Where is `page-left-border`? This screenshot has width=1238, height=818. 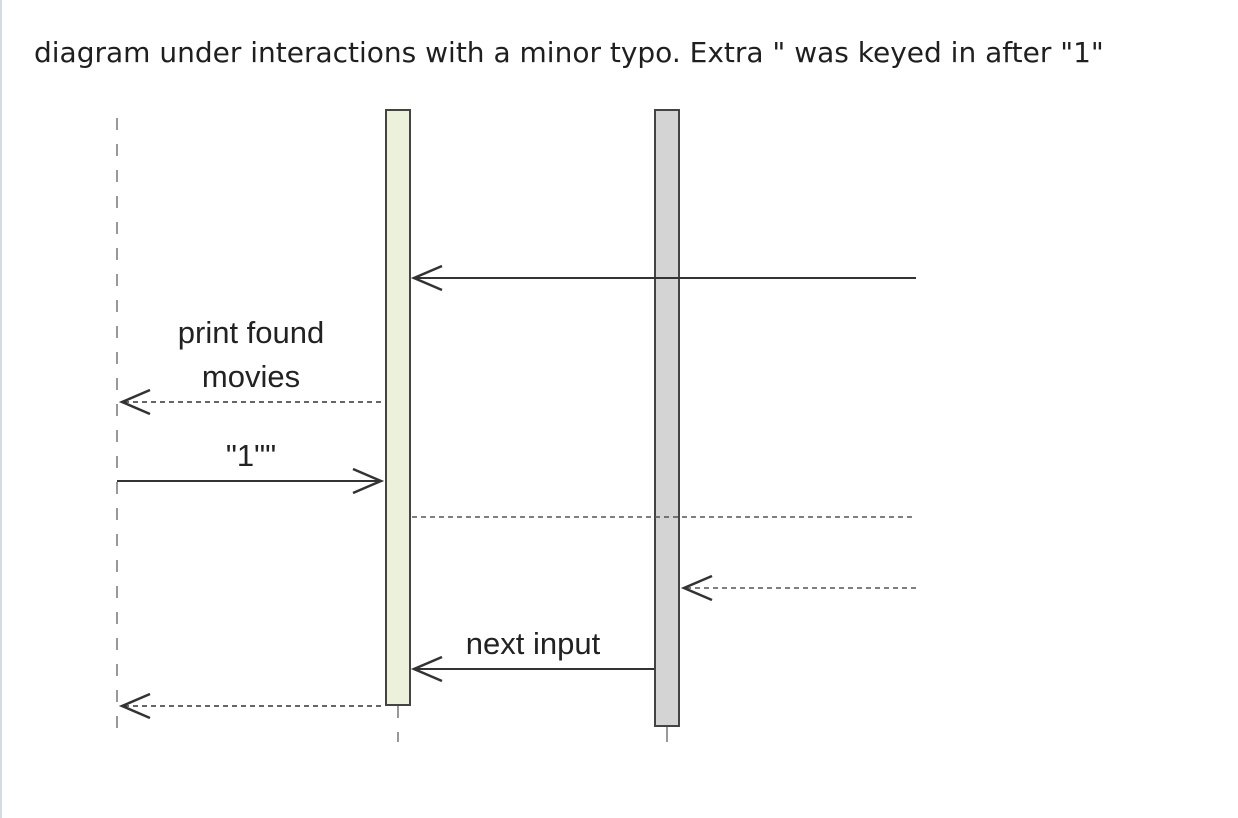
page-left-border is located at coordinates (1, 409).